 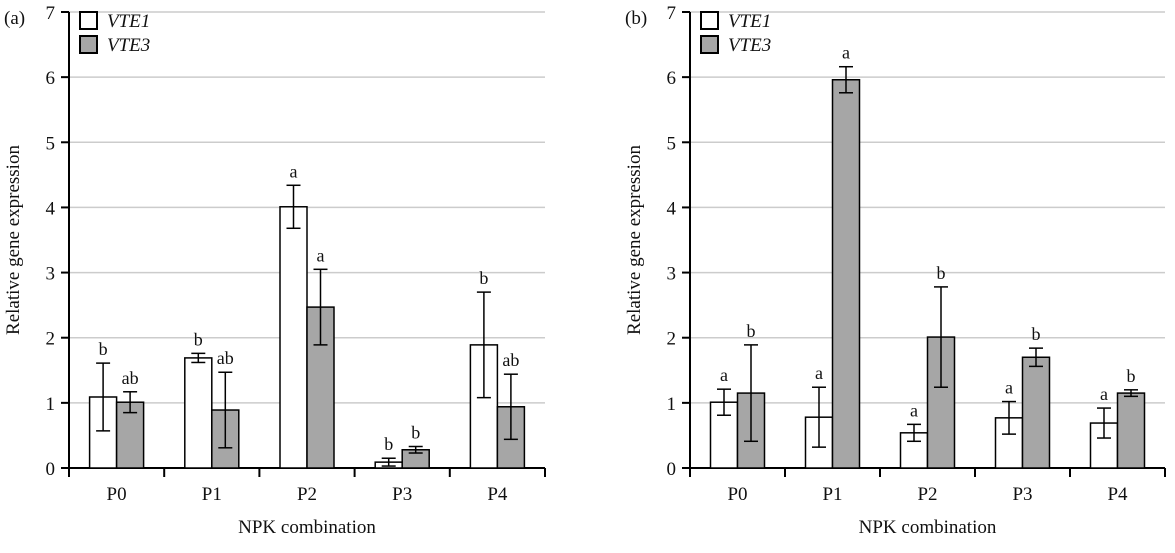 What do you see at coordinates (293, 337) in the screenshot?
I see `bar-vte1-p2` at bounding box center [293, 337].